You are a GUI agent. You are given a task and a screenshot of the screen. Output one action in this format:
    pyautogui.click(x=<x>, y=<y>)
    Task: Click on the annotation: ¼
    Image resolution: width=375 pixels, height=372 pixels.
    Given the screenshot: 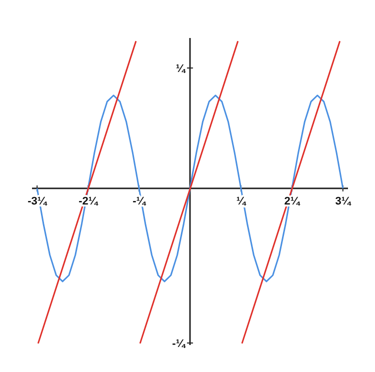 What is the action you would take?
    pyautogui.click(x=181, y=69)
    